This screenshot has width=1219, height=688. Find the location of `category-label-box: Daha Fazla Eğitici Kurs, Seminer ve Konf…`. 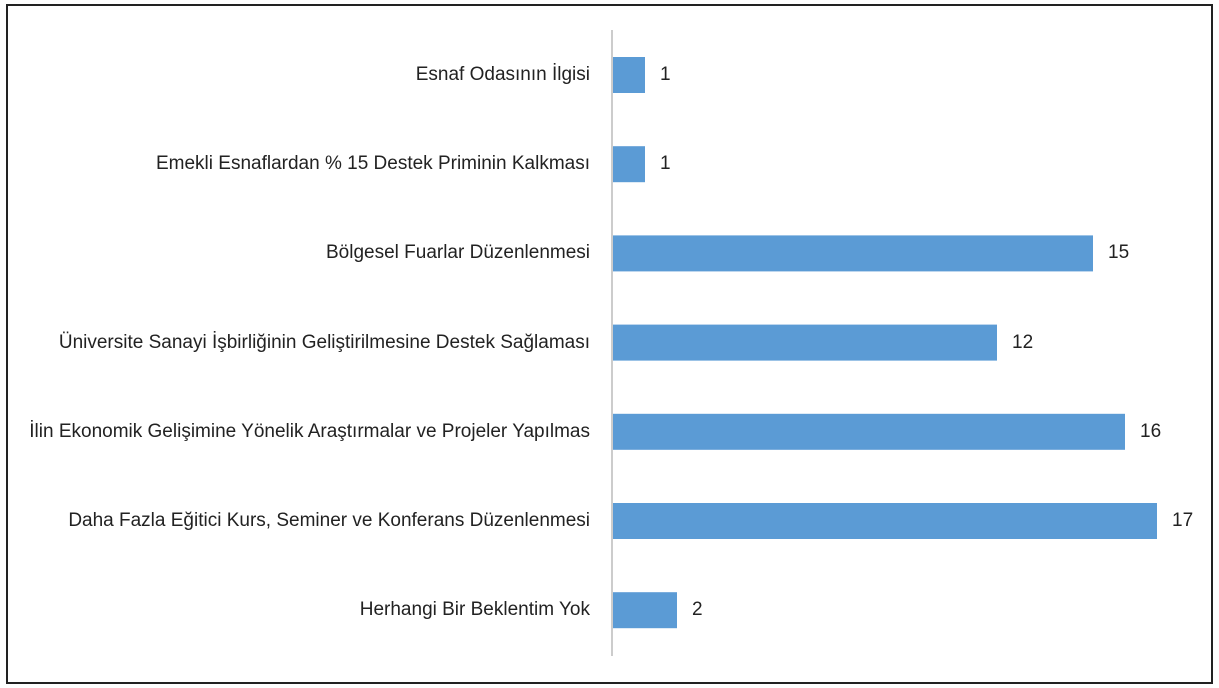

category-label-box: Daha Fazla Eğitici Kurs, Seminer ve Konf… is located at coordinates (305, 521).